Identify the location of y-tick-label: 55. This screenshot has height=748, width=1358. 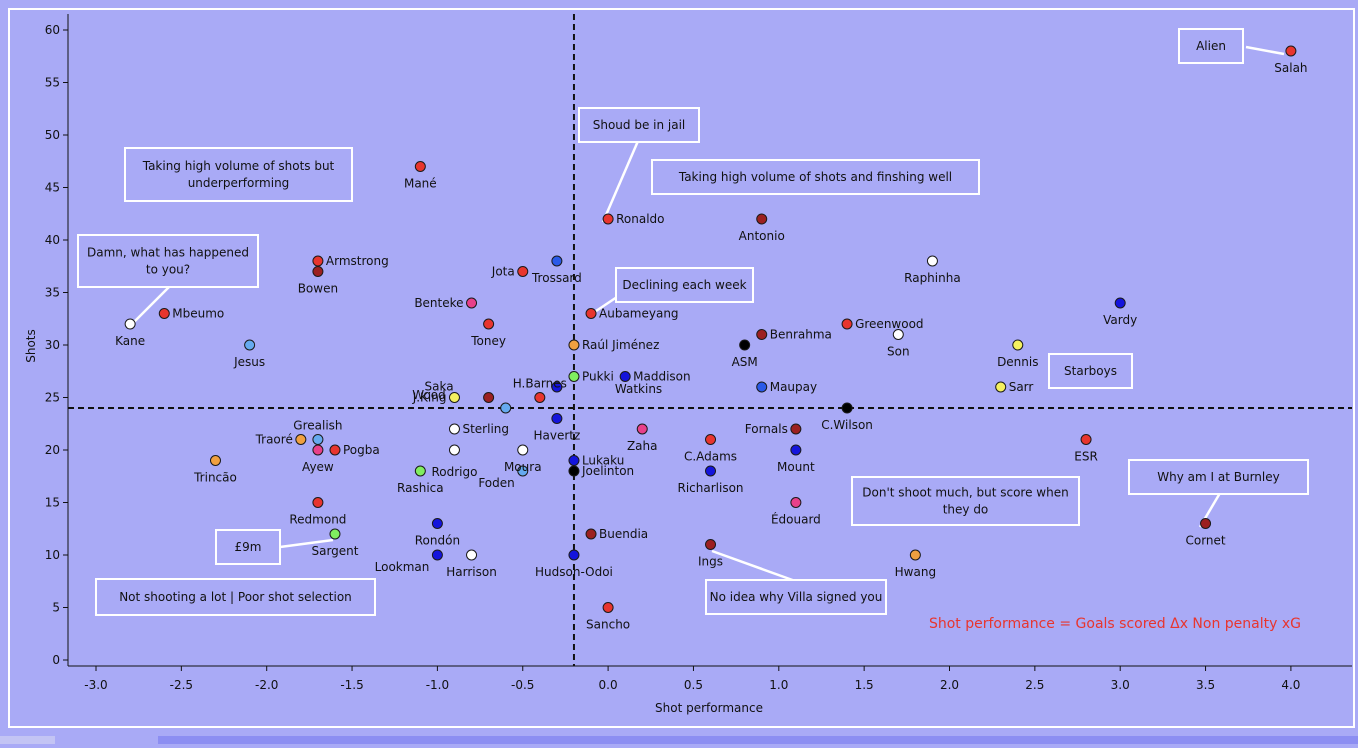
(52, 83).